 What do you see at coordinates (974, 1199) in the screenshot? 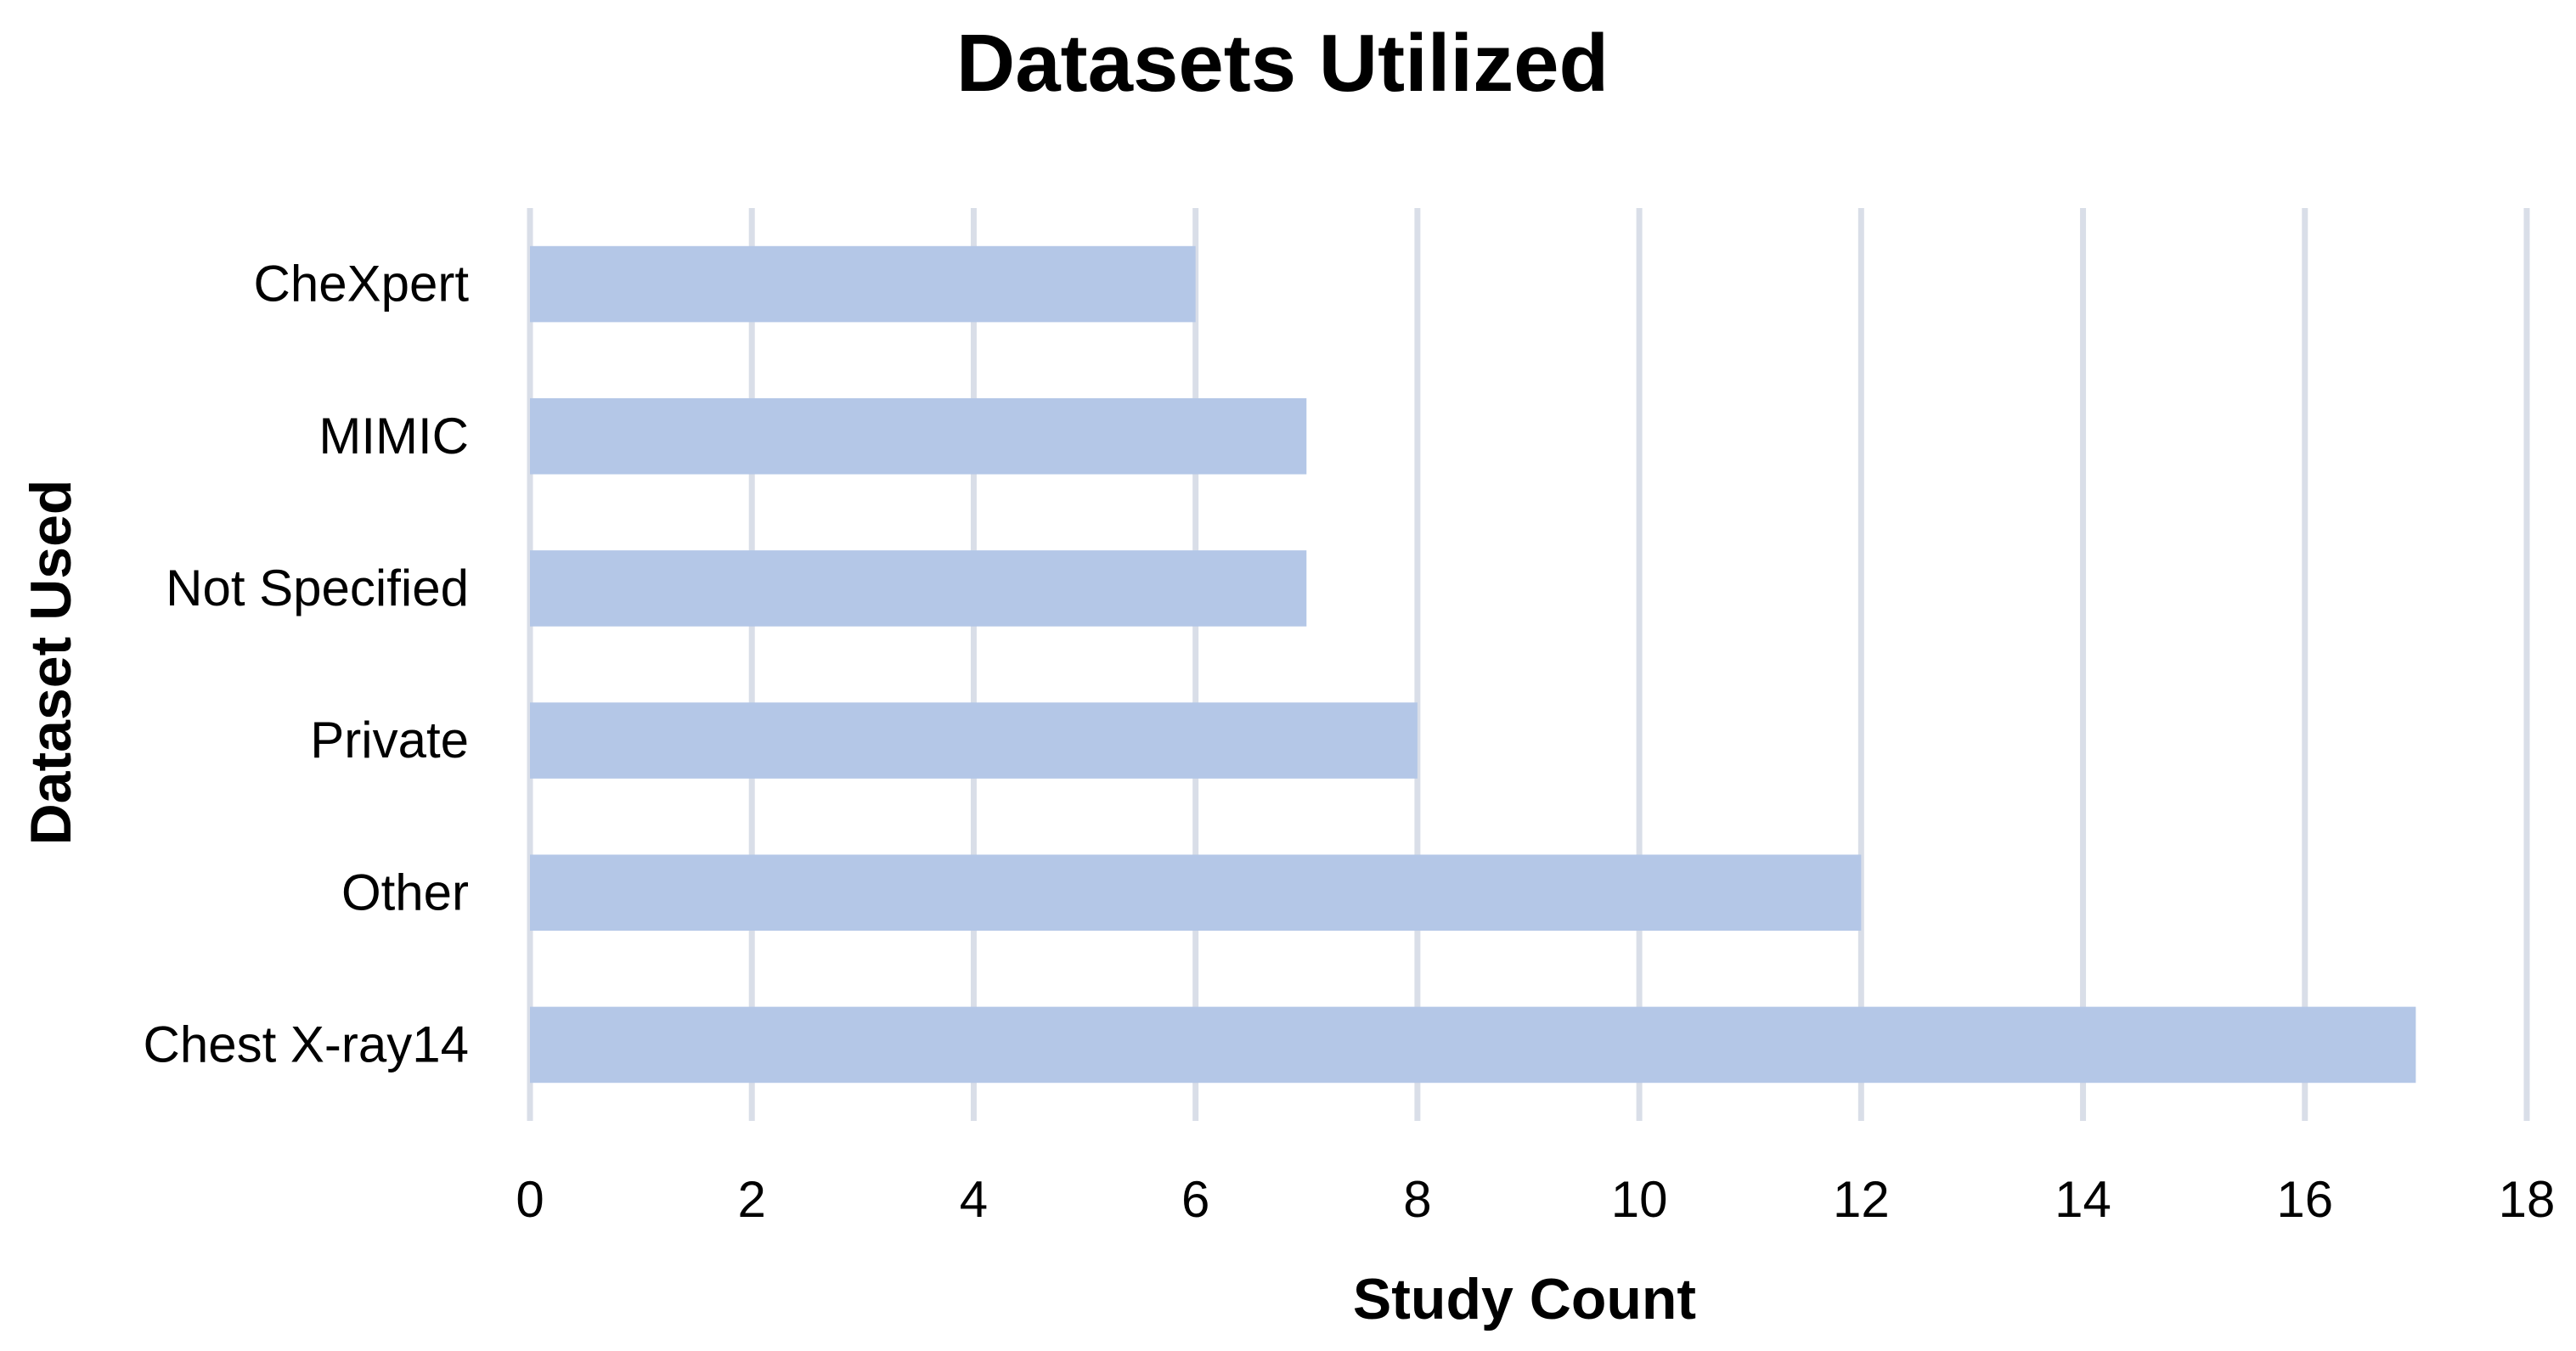
I see `x-tick-label: 4` at bounding box center [974, 1199].